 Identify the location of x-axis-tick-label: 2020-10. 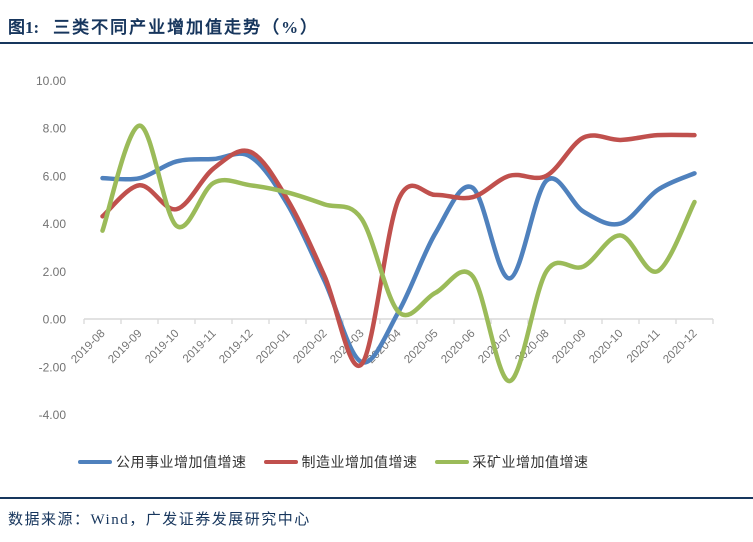
(606, 347).